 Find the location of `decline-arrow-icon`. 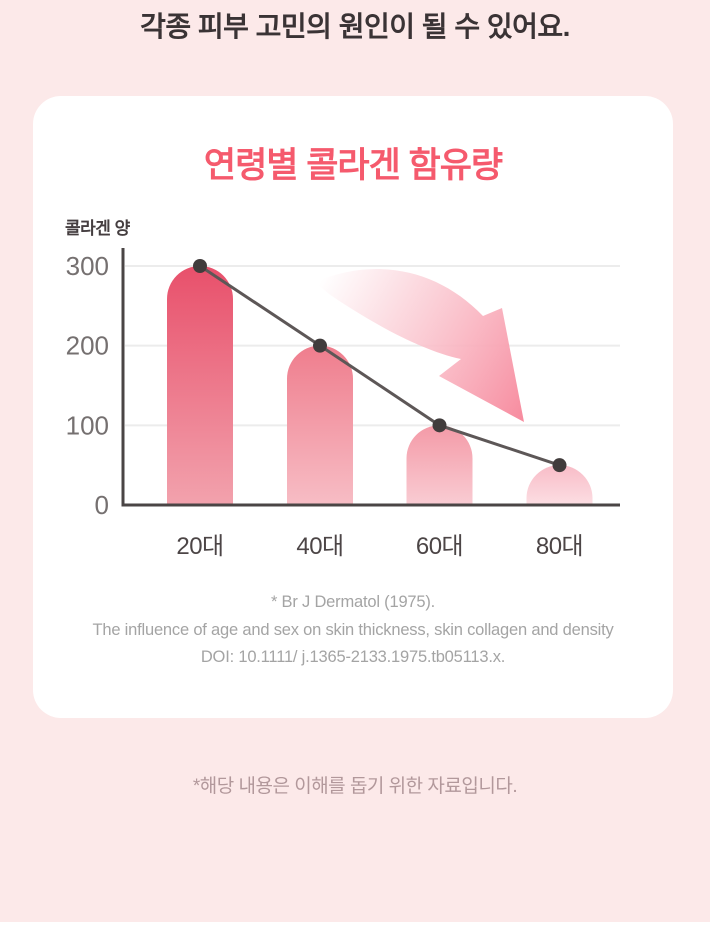

decline-arrow-icon is located at coordinates (419, 345).